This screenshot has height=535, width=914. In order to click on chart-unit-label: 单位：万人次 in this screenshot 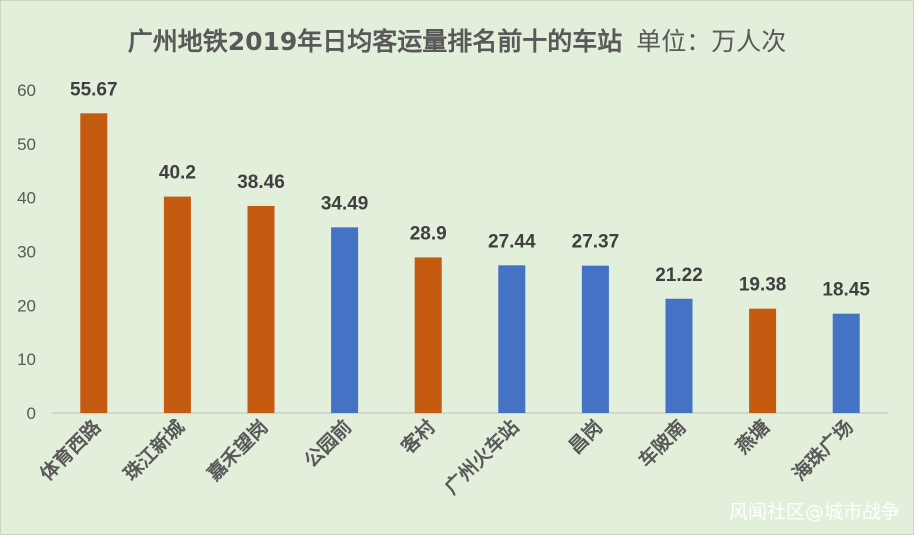, I will do `click(711, 41)`.